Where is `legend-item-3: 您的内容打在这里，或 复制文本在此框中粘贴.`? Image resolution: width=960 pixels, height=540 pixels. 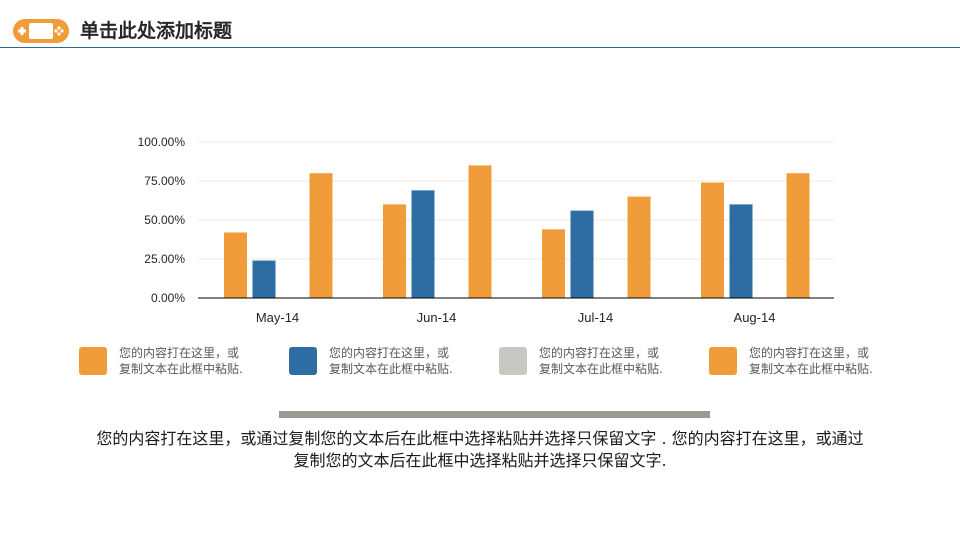 legend-item-3: 您的内容打在这里，或 复制文本在此框中粘贴. is located at coordinates (599, 362).